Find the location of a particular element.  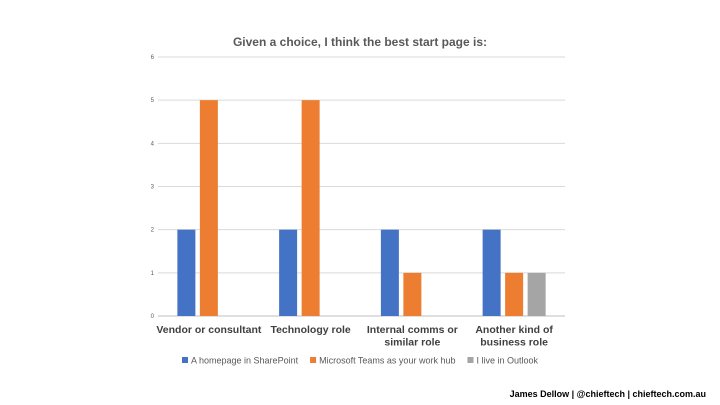

legend-item: Microsoft Teams as your work hub is located at coordinates (382, 361).